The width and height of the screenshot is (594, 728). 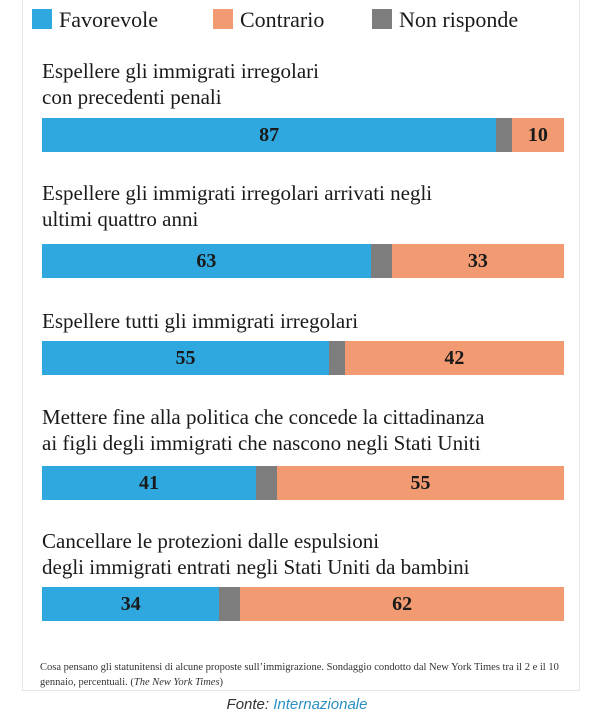 I want to click on question-label-line: Espellere gli immigrati irregolari, so click(x=180, y=71).